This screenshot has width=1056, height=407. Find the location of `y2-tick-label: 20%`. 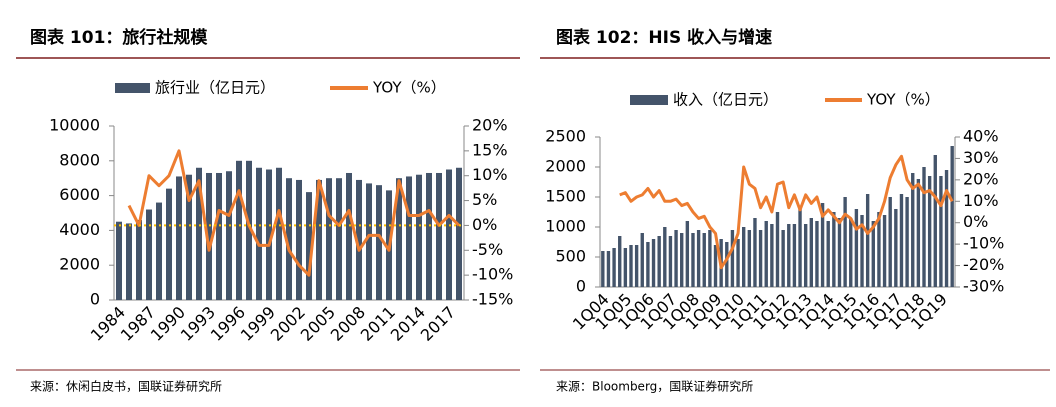

y2-tick-label: 20% is located at coordinates (490, 125).